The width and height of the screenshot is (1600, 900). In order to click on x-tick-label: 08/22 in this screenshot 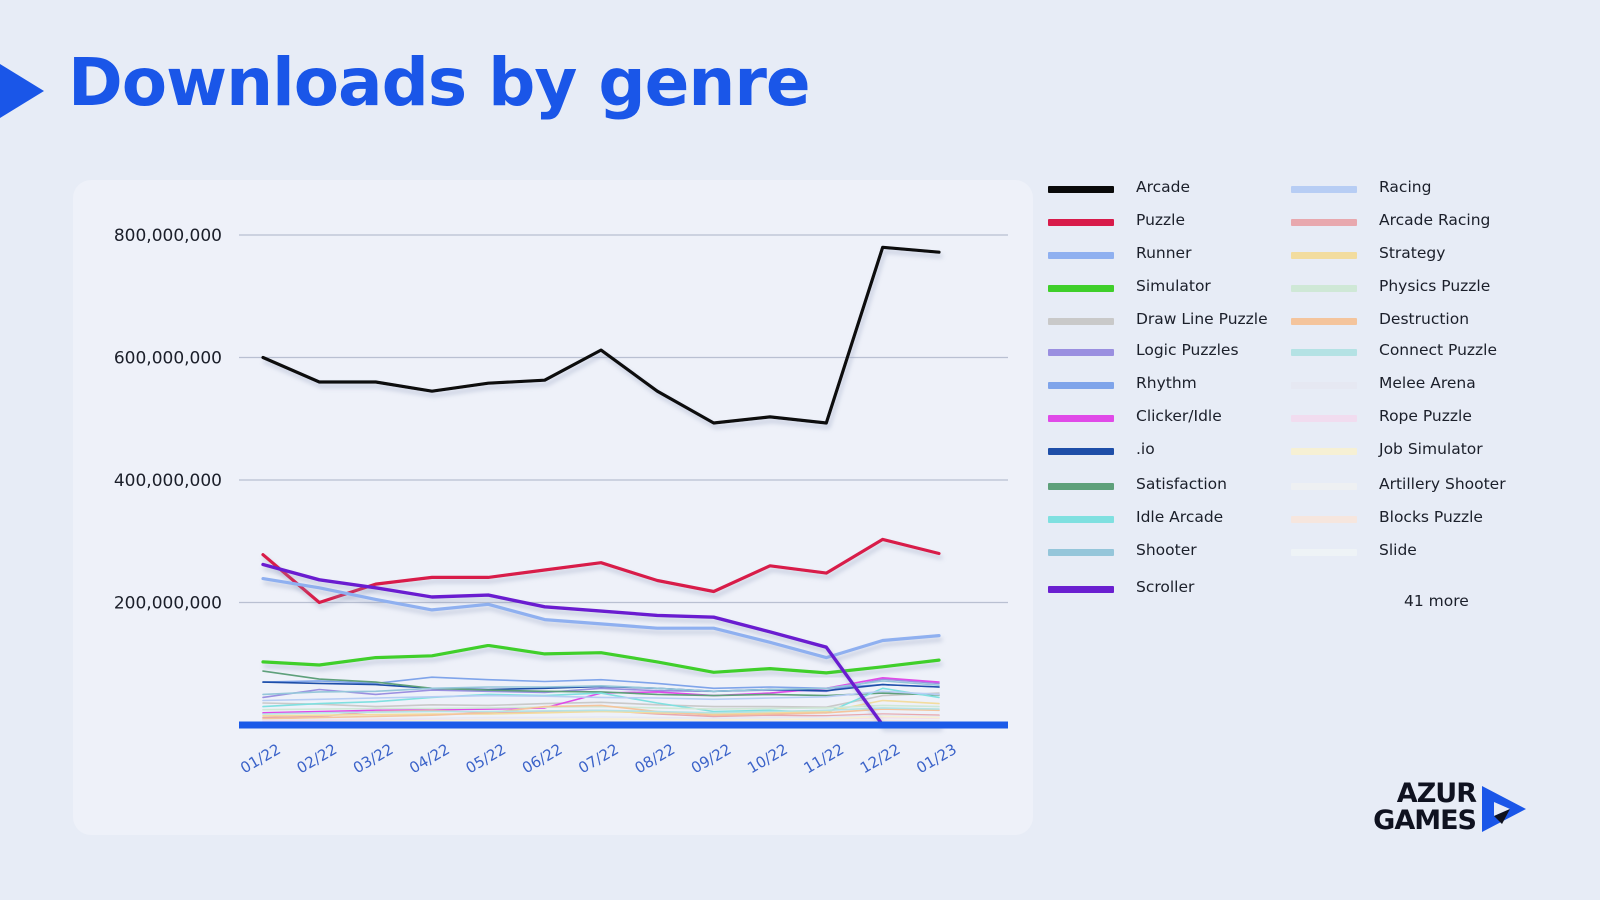, I will do `click(655, 758)`.